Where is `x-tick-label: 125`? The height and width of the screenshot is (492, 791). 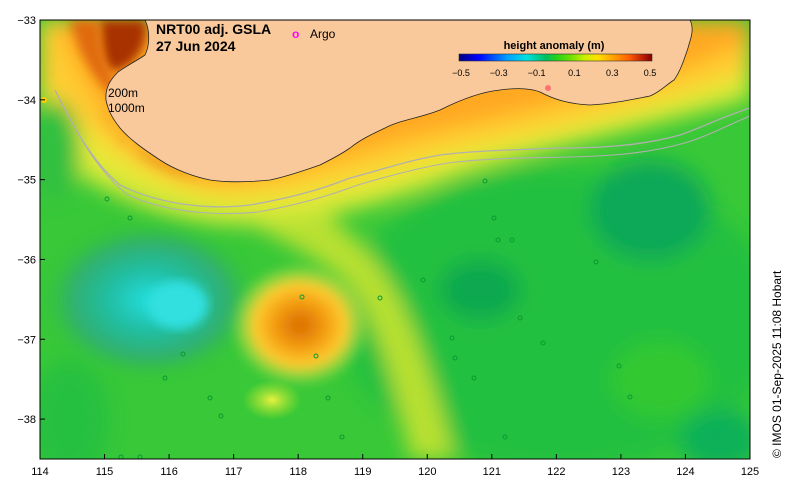 x-tick-label: 125 is located at coordinates (750, 472).